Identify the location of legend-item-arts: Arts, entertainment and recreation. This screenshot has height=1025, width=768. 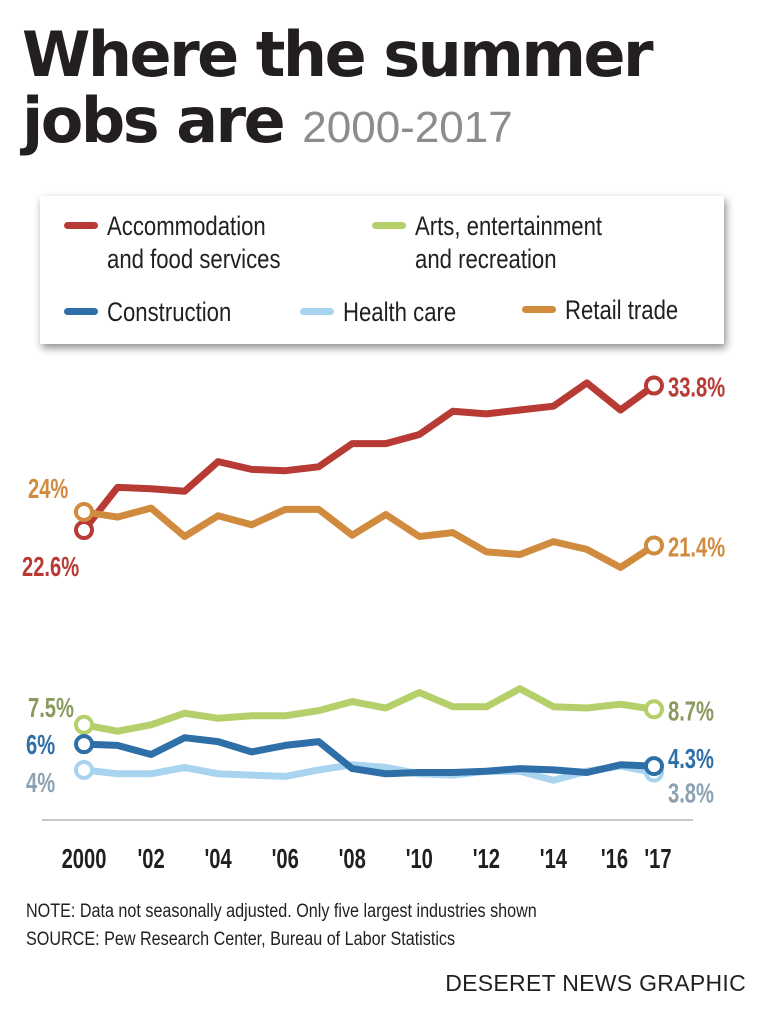
(507, 243).